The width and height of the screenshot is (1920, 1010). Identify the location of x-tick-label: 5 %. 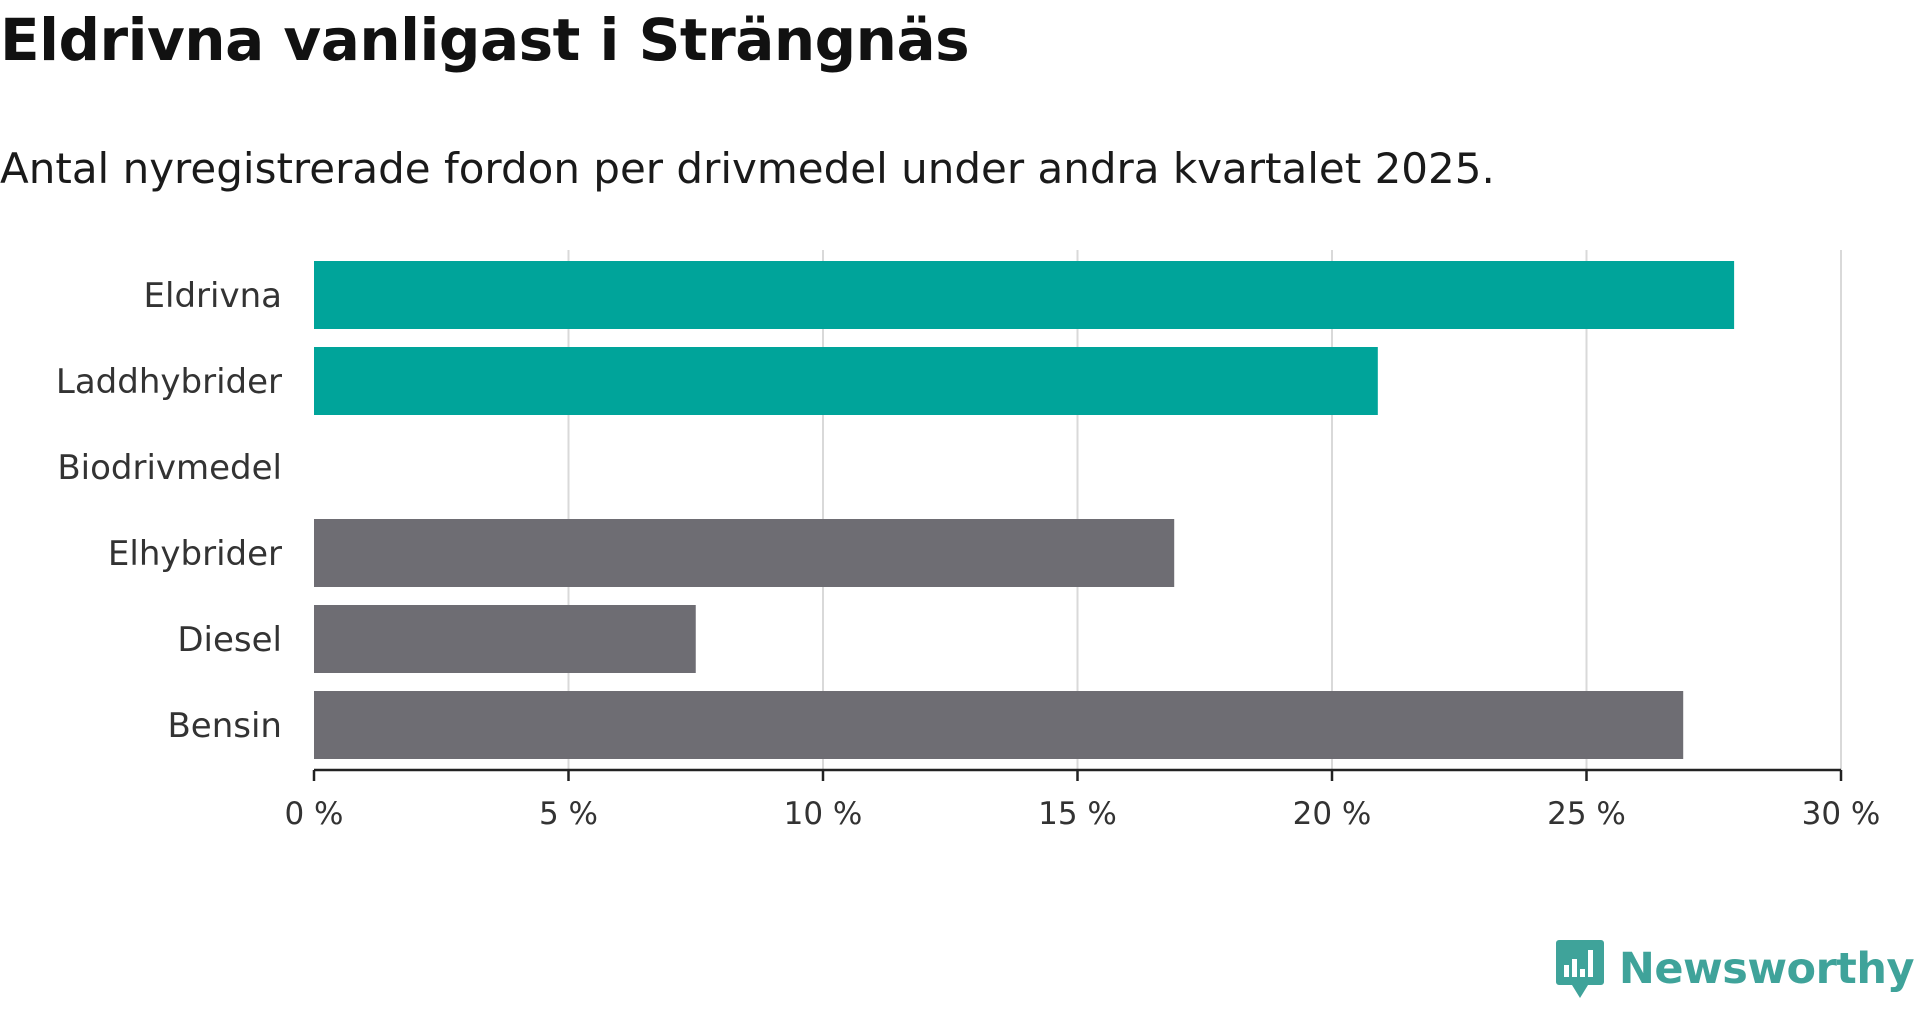
(568, 814).